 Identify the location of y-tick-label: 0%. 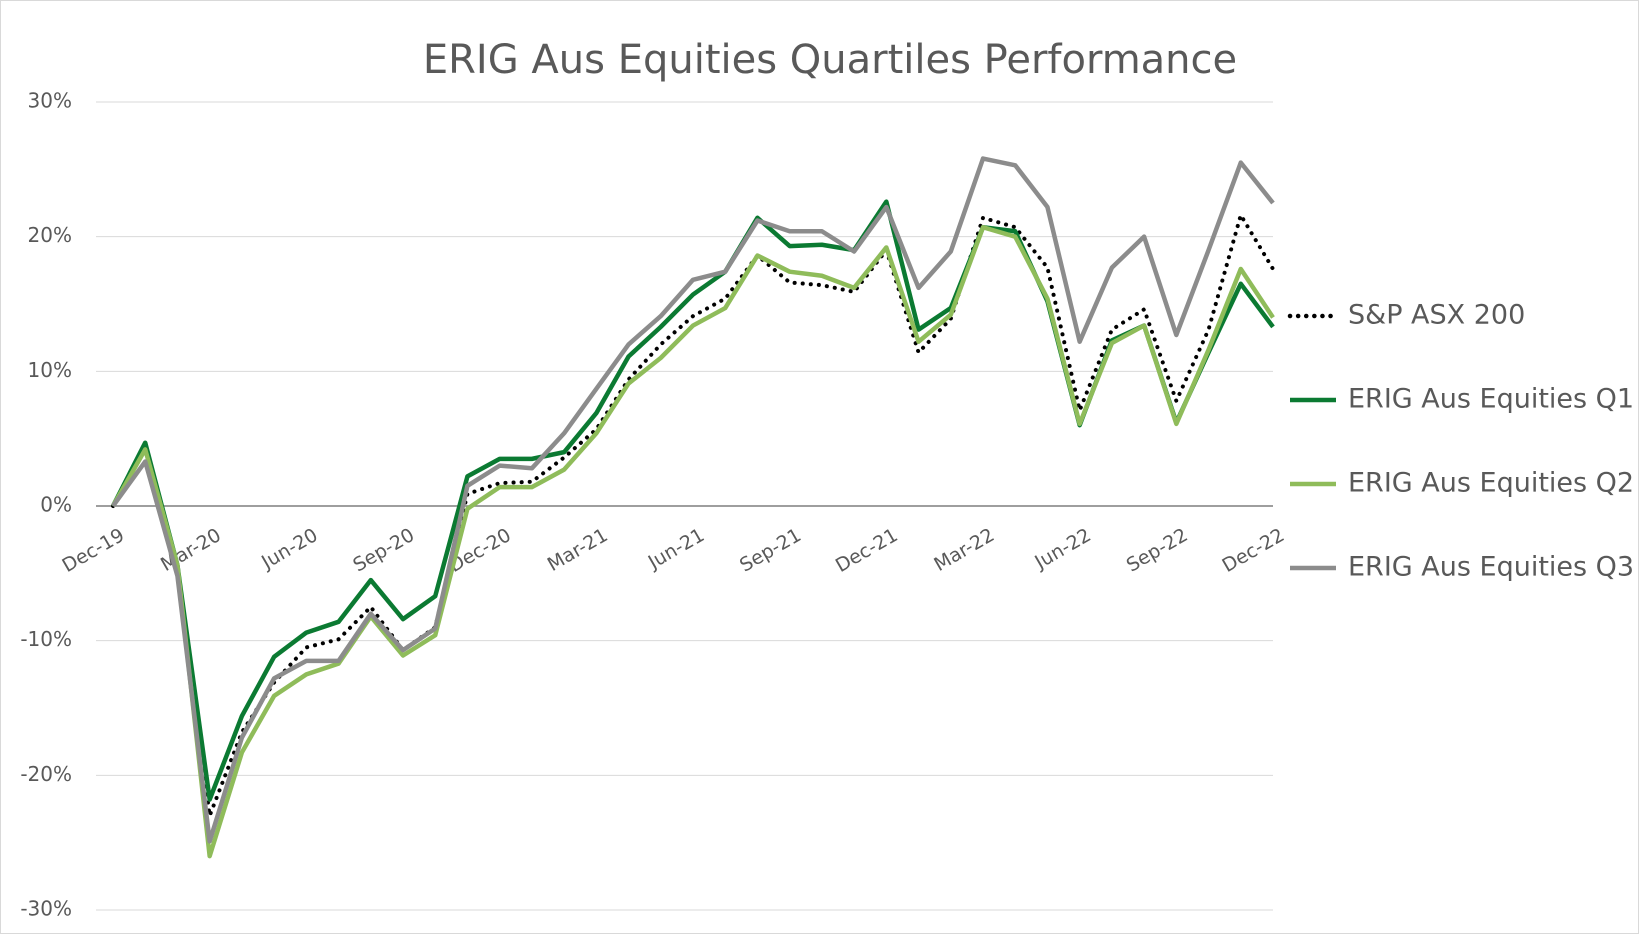
(56, 505).